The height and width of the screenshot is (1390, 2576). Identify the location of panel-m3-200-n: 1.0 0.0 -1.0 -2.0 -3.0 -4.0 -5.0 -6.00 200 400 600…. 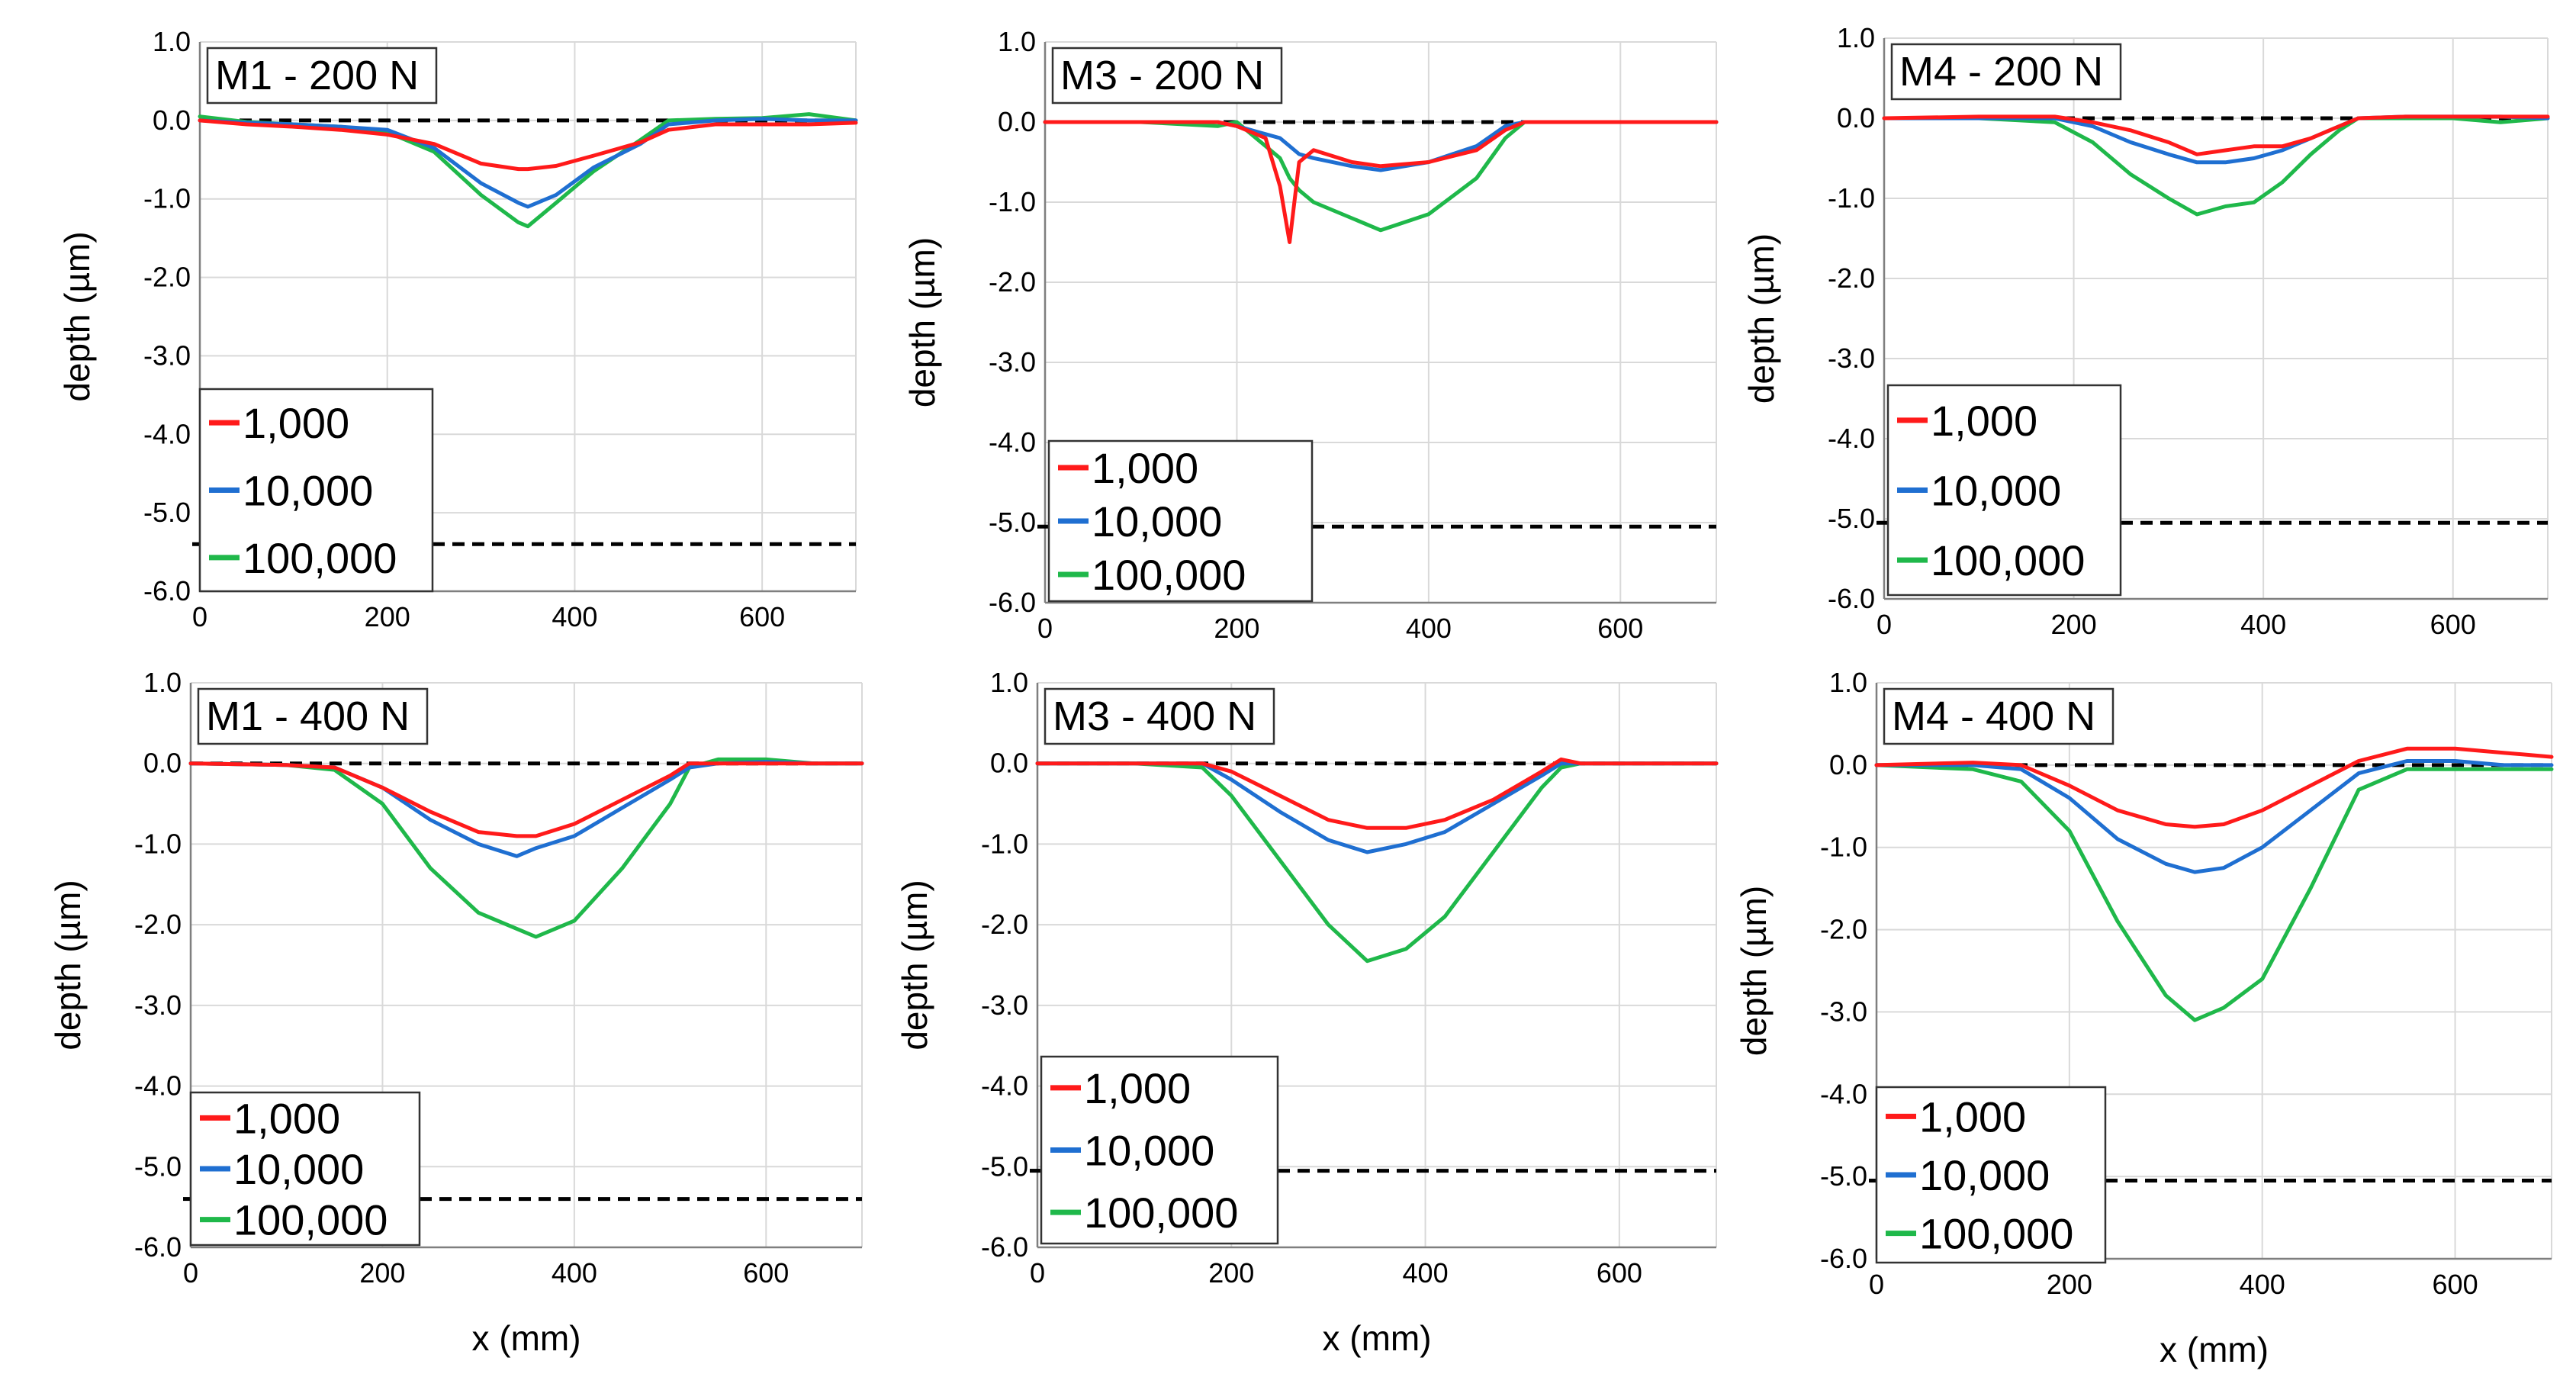
(1310, 335).